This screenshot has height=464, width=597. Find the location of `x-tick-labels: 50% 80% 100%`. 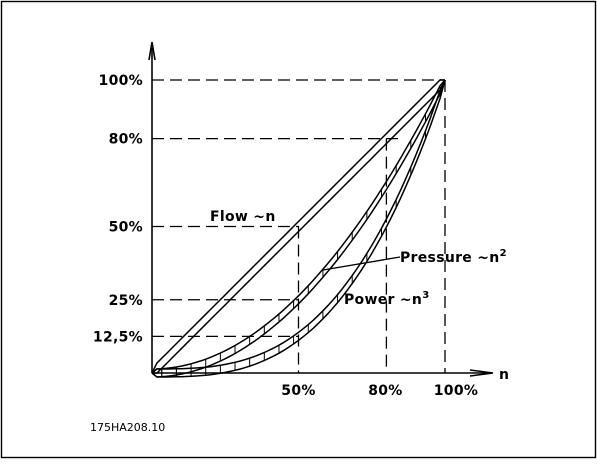

x-tick-labels: 50% 80% 100% is located at coordinates (379, 391).